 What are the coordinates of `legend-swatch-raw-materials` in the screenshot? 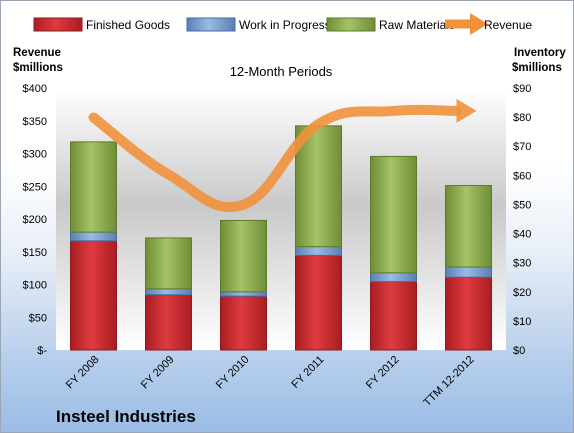 It's located at (351, 24).